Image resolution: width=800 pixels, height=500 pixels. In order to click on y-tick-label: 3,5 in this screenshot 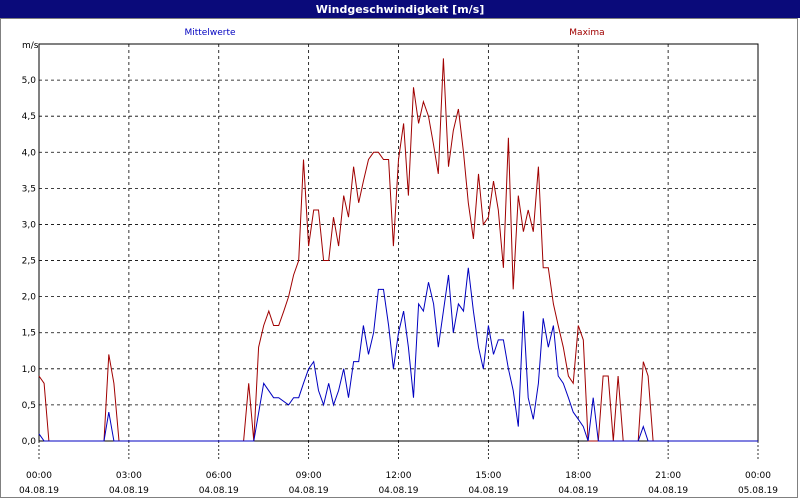, I will do `click(29, 189)`.